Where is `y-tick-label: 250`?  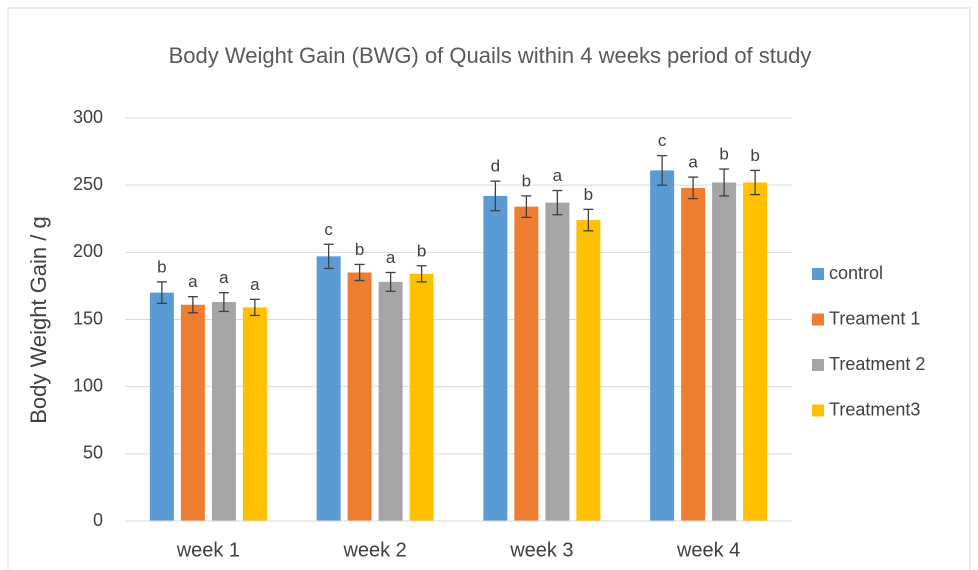 y-tick-label: 250 is located at coordinates (88, 184).